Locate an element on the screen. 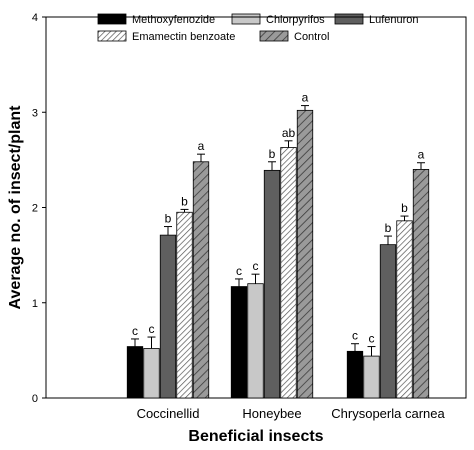 Image resolution: width=474 pixels, height=450 pixels. x-category-label: Chrysoperla carnea is located at coordinates (388, 413).